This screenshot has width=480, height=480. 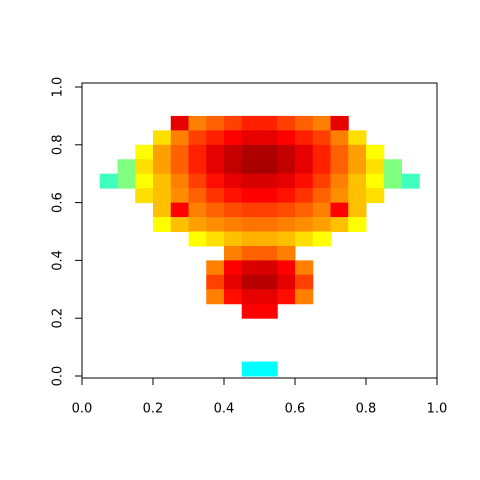 I want to click on x-tick-label: 0.2, so click(x=153, y=409).